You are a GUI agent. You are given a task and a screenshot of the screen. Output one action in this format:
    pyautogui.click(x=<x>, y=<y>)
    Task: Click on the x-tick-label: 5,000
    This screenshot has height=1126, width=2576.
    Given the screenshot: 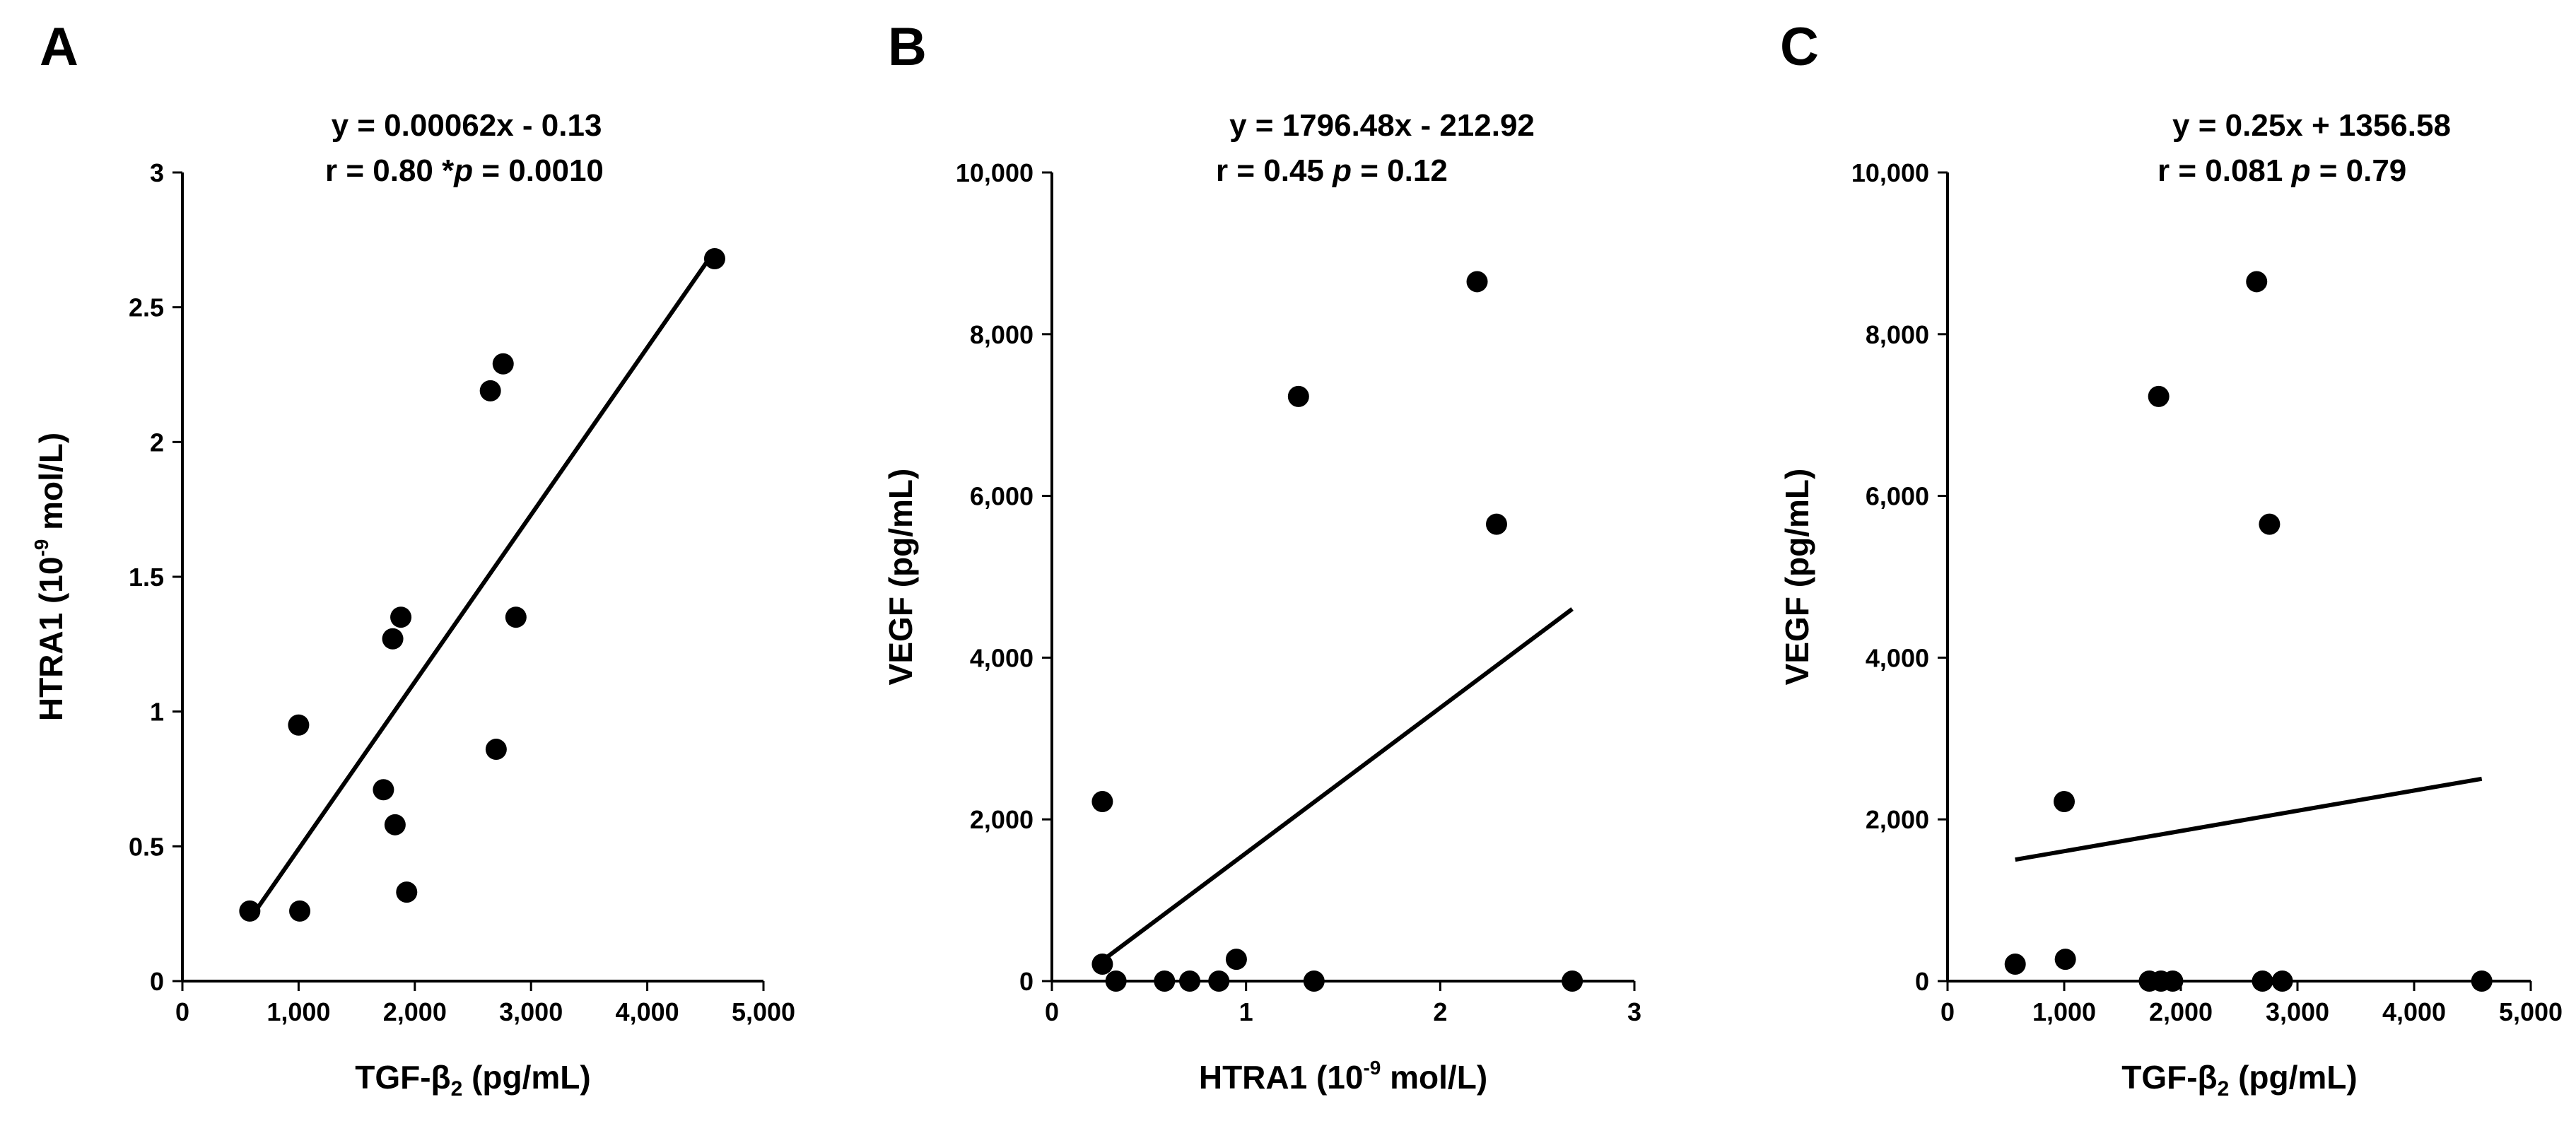 What is the action you would take?
    pyautogui.click(x=764, y=1011)
    